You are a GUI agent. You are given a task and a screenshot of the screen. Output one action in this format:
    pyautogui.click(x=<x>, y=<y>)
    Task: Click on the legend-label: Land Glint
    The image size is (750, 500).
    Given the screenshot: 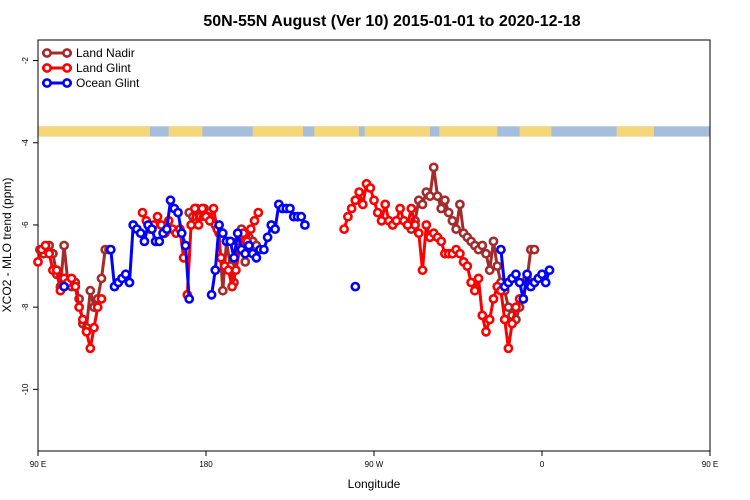 What is the action you would take?
    pyautogui.click(x=103, y=68)
    